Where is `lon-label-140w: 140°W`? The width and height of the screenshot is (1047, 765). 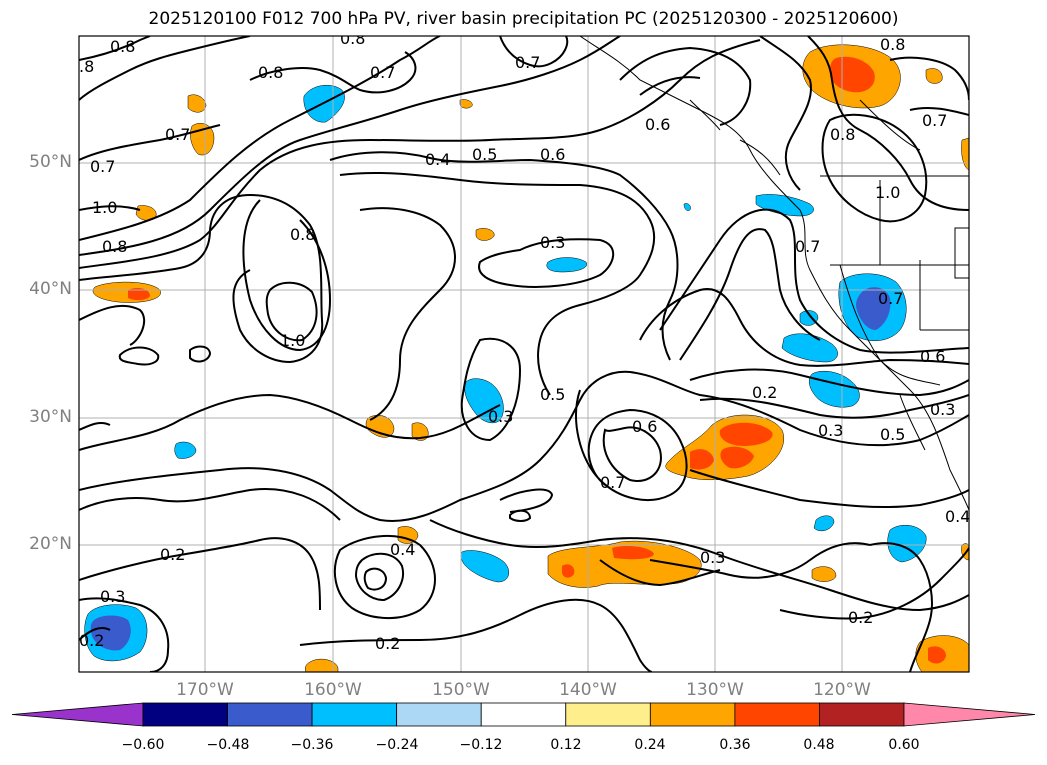
lon-label-140w: 140°W is located at coordinates (588, 690).